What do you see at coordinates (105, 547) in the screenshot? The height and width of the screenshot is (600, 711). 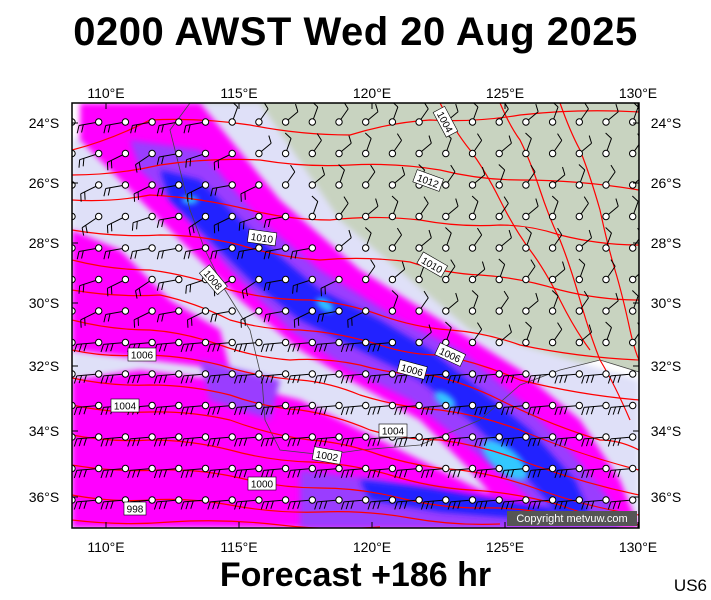 I see `lon-label-bottom: 110°E` at bounding box center [105, 547].